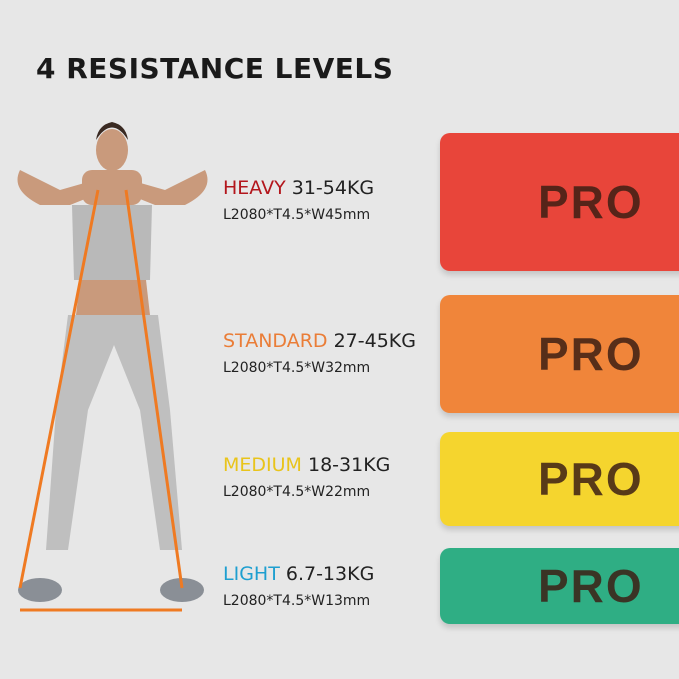  Describe the element at coordinates (306, 477) in the screenshot. I see `level-medium: MEDIUM 18-31KG L2080*T4.5*W22mm` at that location.